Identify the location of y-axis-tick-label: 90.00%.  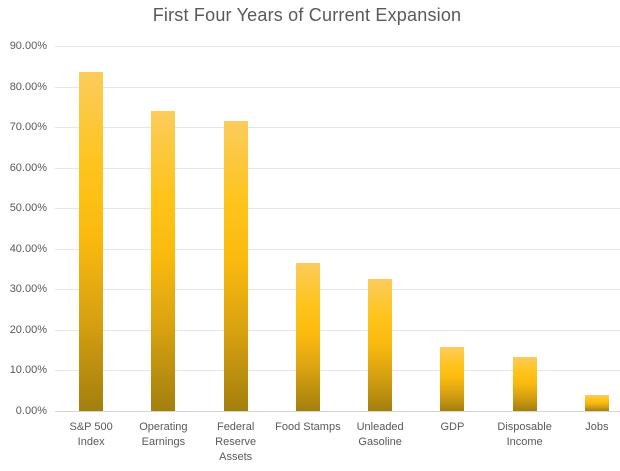
(28, 46).